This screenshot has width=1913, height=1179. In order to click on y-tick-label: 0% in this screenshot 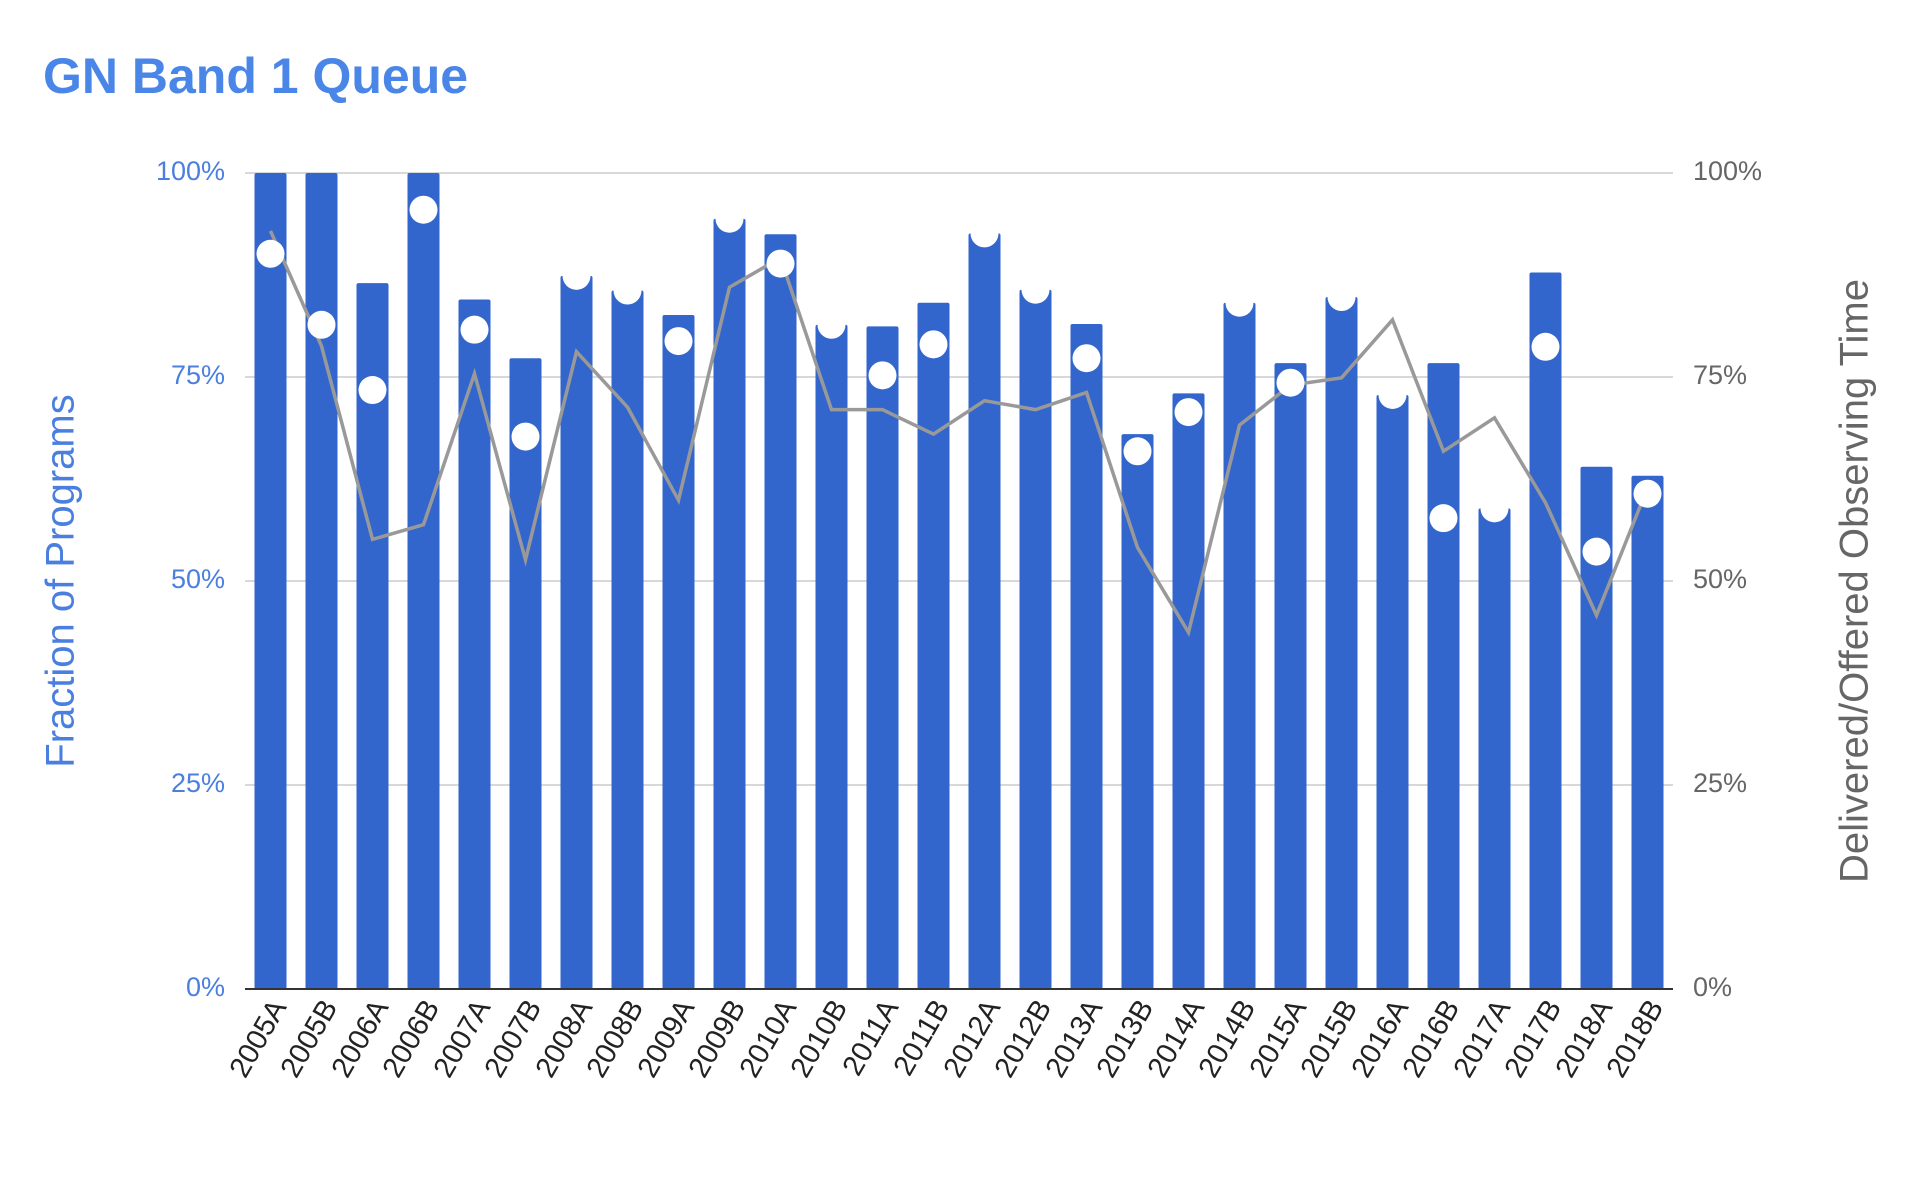, I will do `click(205, 987)`.